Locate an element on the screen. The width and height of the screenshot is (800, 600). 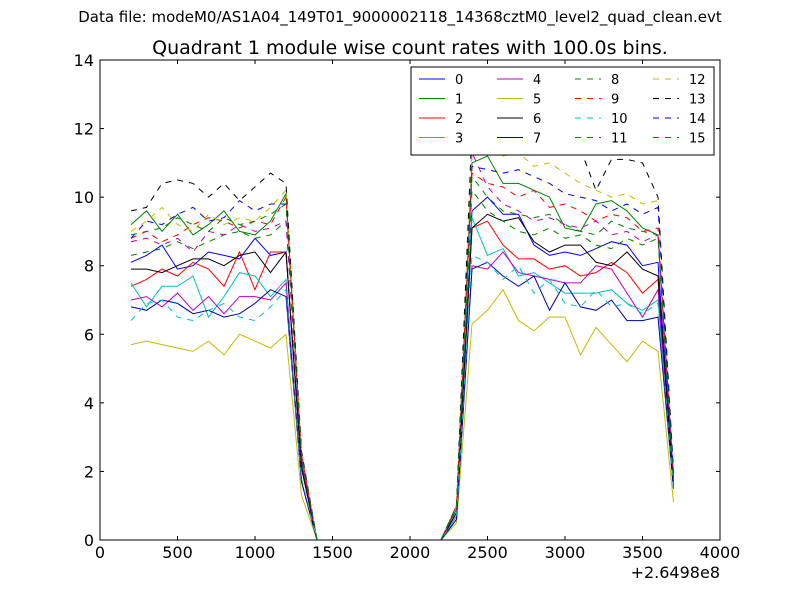
x-tick-label: 0 is located at coordinates (100, 552).